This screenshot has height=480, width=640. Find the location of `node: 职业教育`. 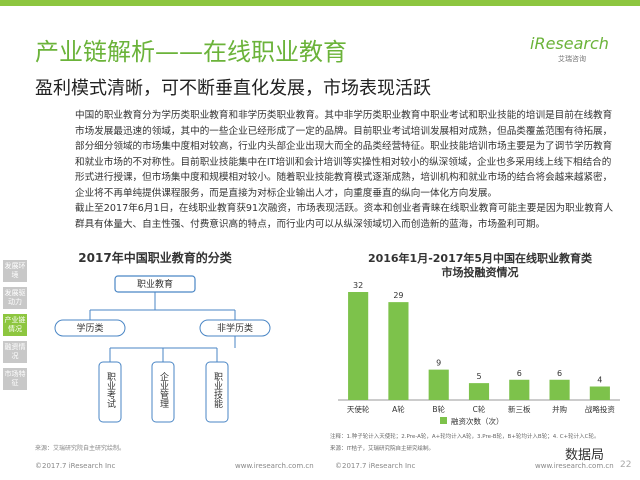

node: 职业教育 is located at coordinates (155, 284).